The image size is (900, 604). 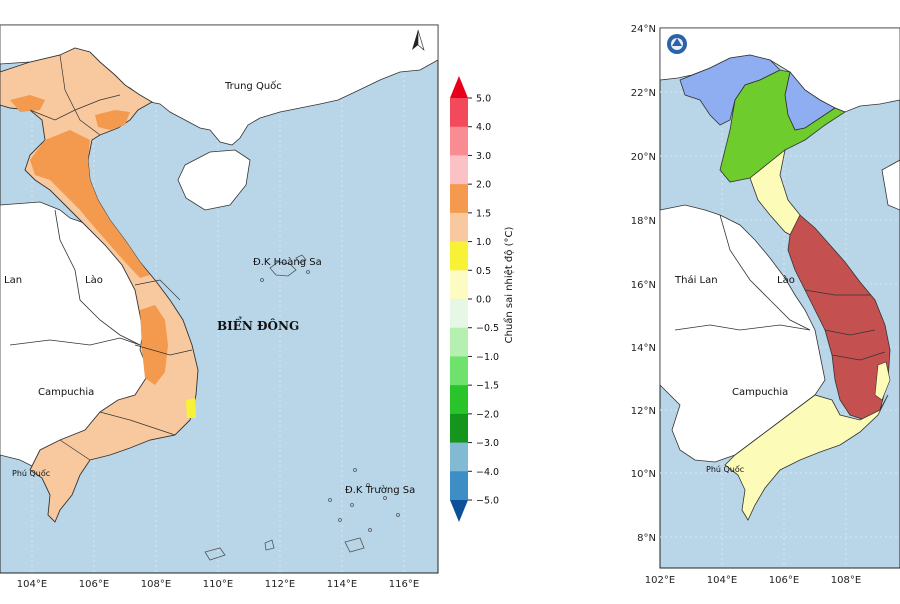 I want to click on orange-anomaly-northwest, so click(x=27, y=103).